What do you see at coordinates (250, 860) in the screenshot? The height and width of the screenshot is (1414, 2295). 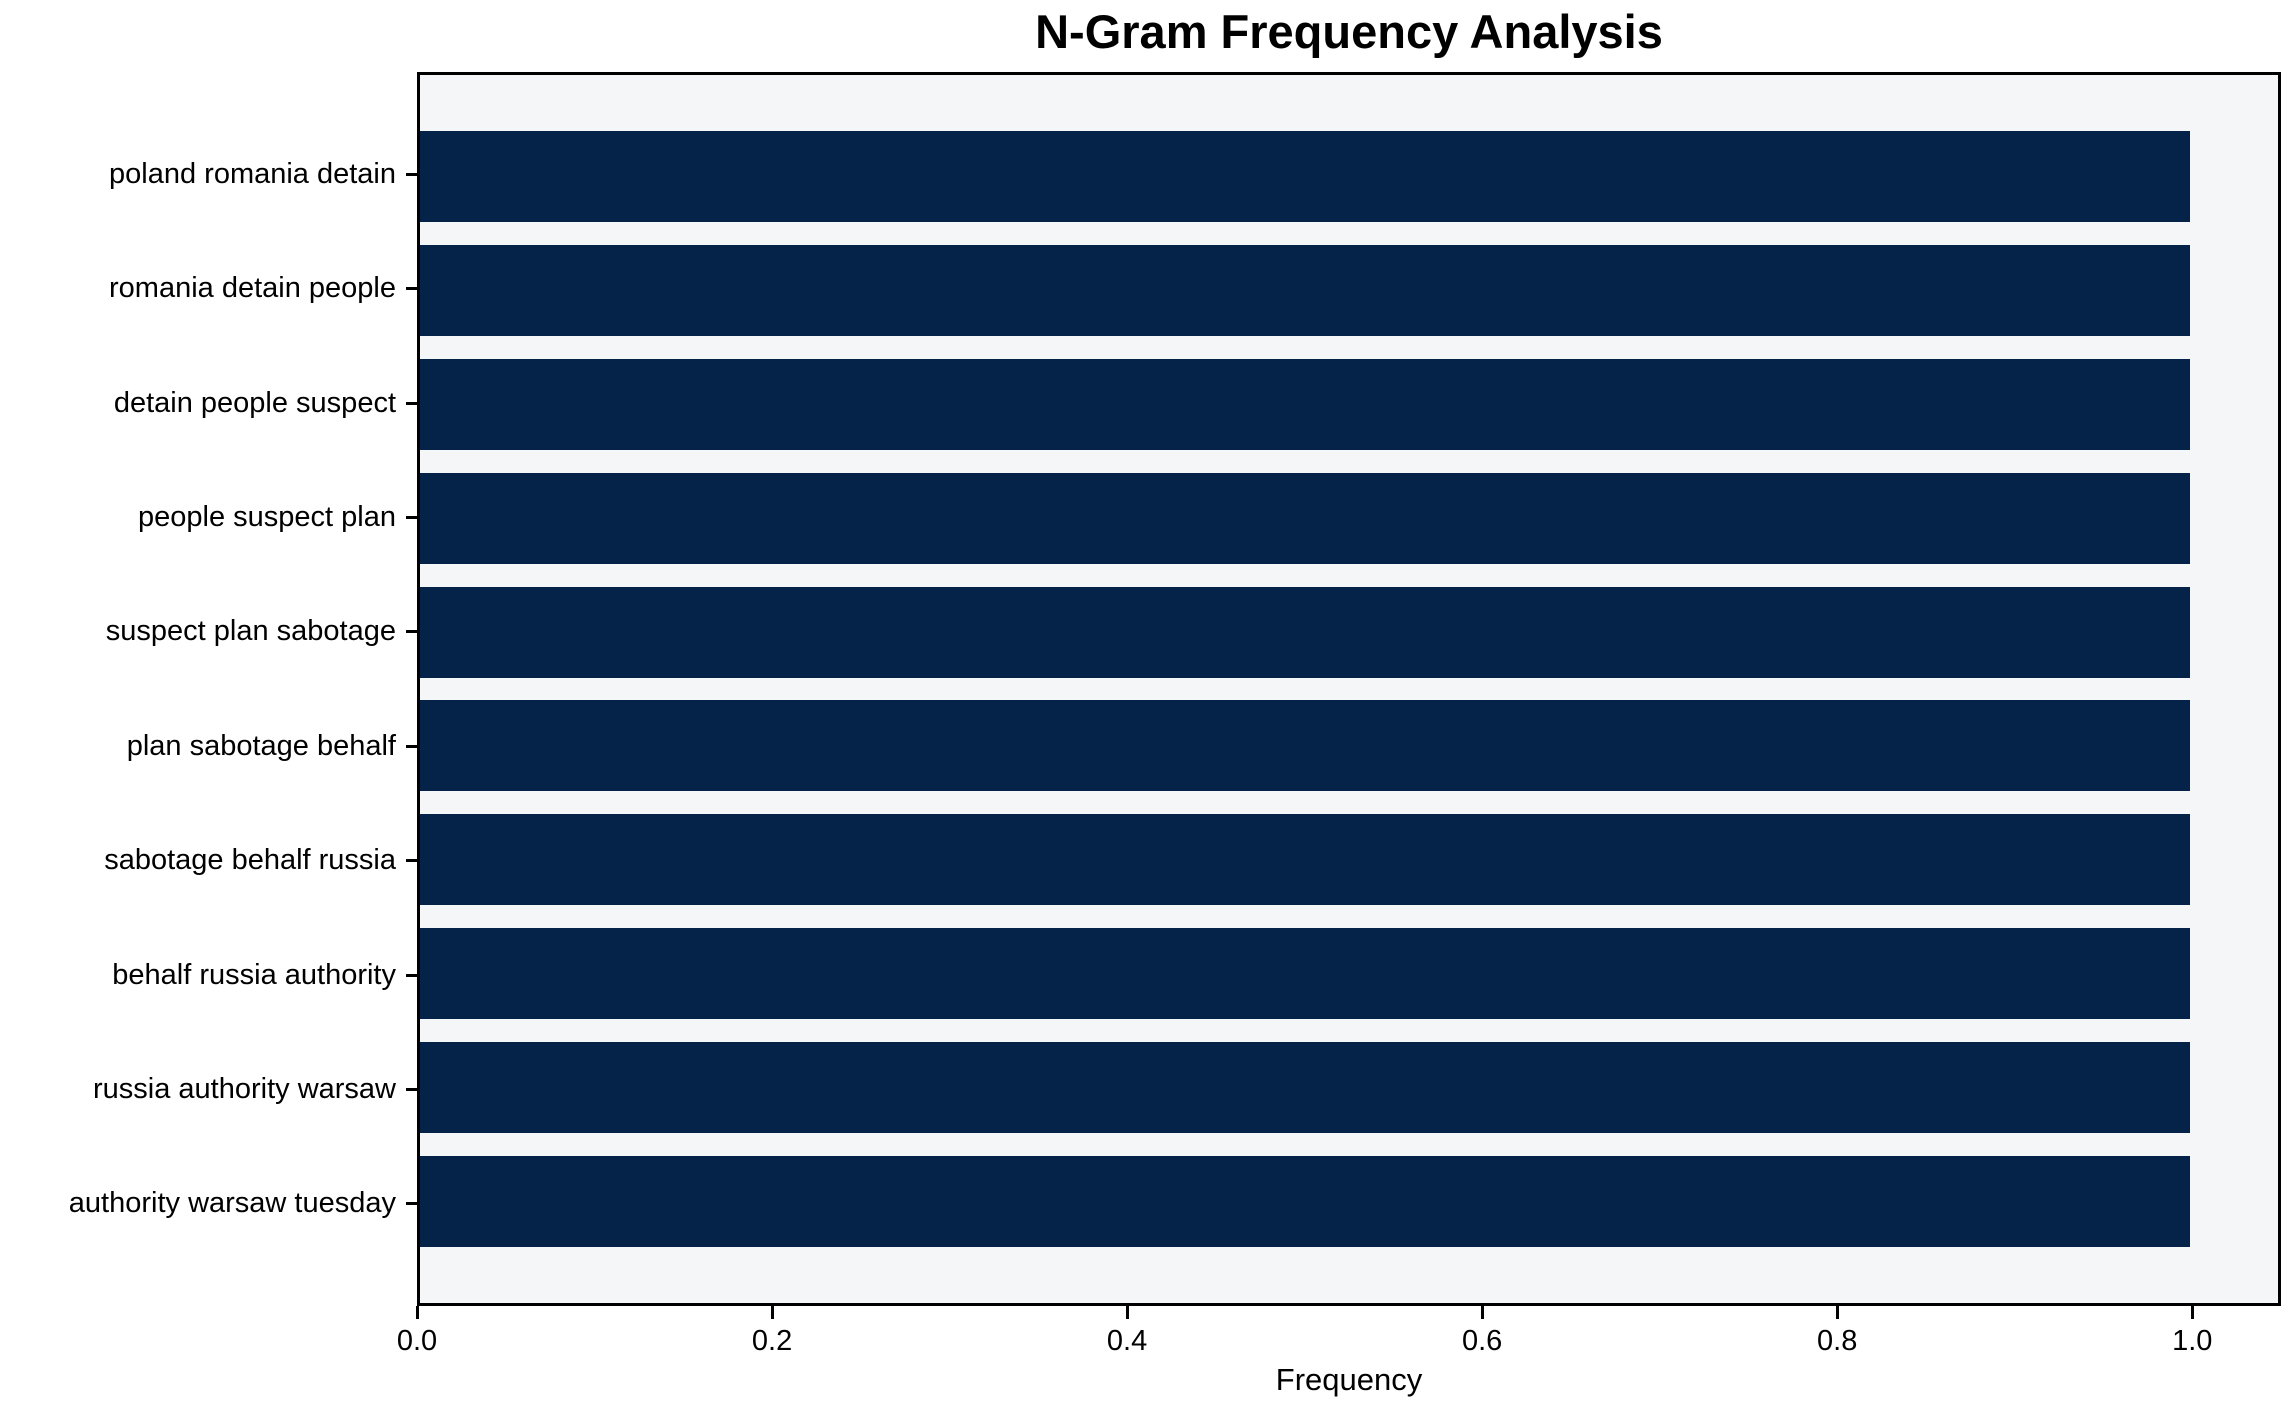 I see `y-tick-label: sabotage behalf russia` at bounding box center [250, 860].